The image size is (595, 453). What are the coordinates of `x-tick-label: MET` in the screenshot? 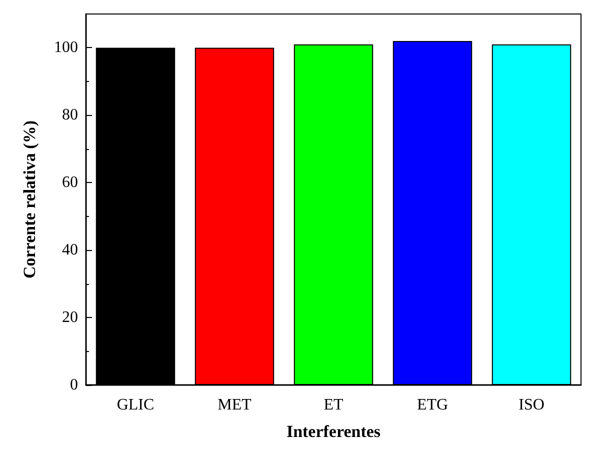 It's located at (235, 405).